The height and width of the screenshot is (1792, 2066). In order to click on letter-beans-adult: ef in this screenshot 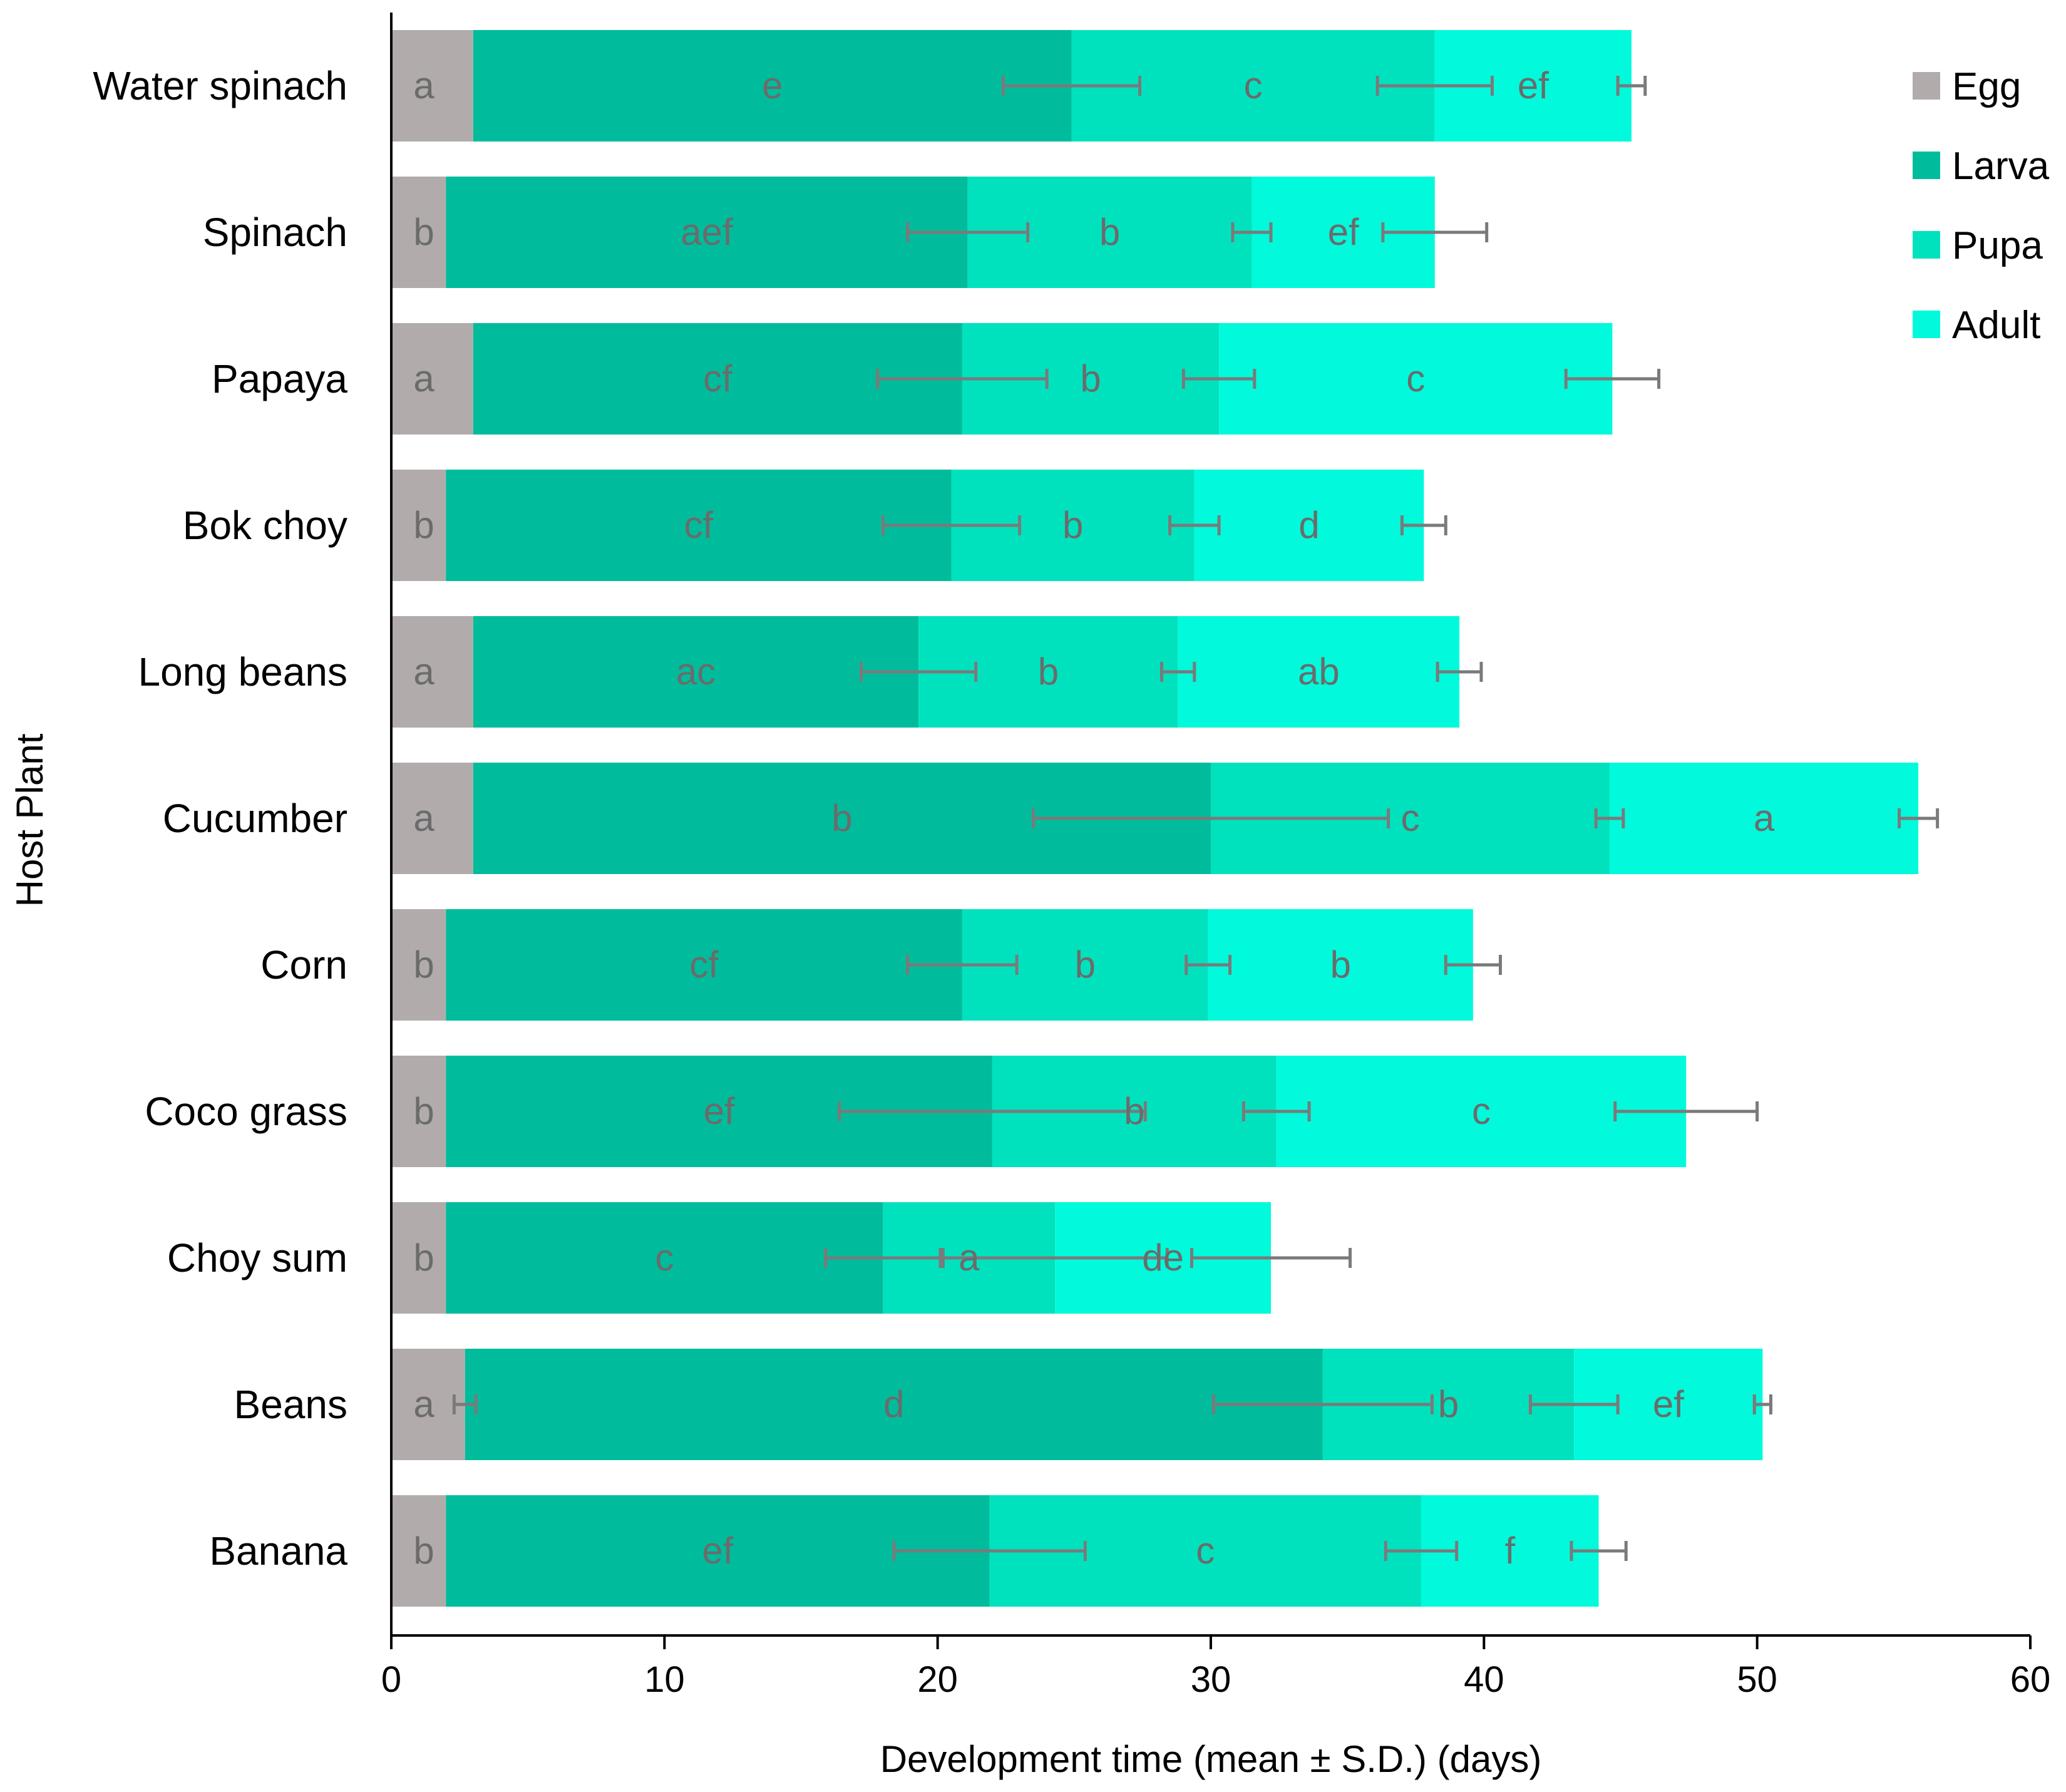, I will do `click(1669, 1404)`.